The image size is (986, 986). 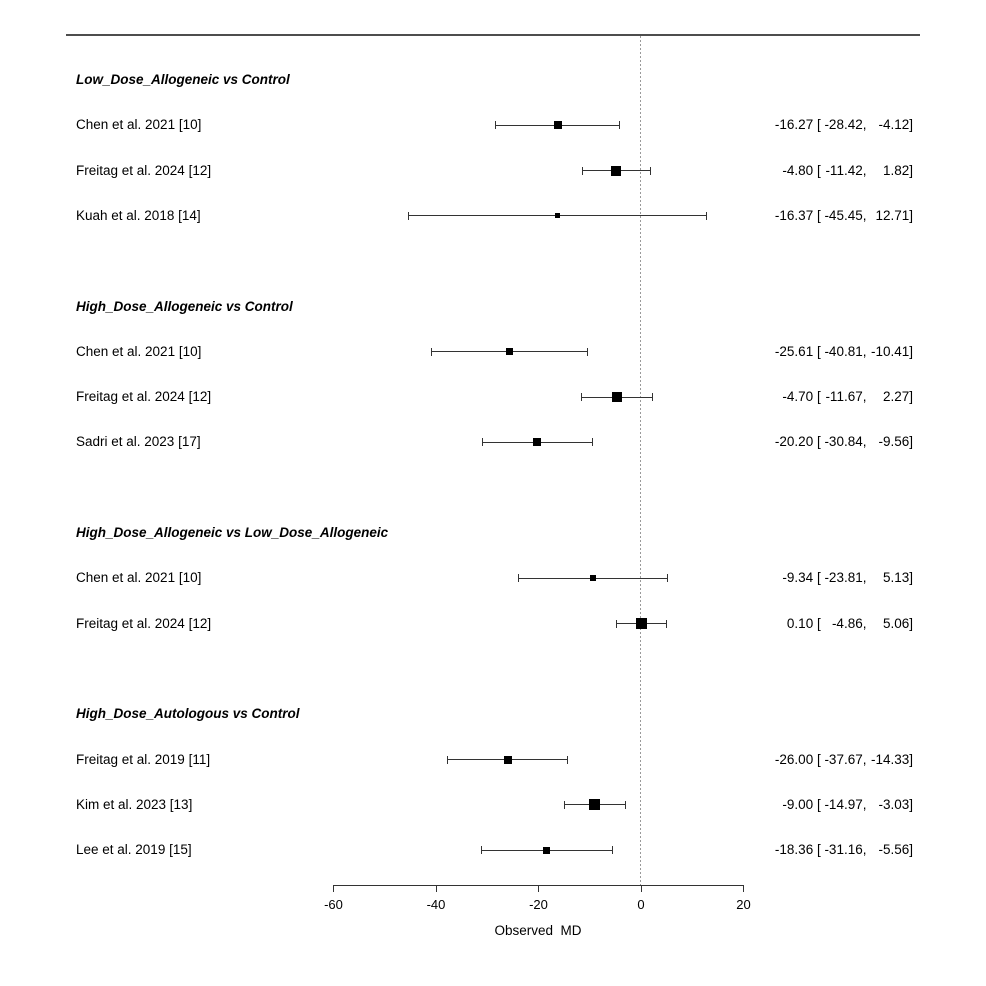 What do you see at coordinates (798, 804) in the screenshot?
I see `annotation-value: -9.00` at bounding box center [798, 804].